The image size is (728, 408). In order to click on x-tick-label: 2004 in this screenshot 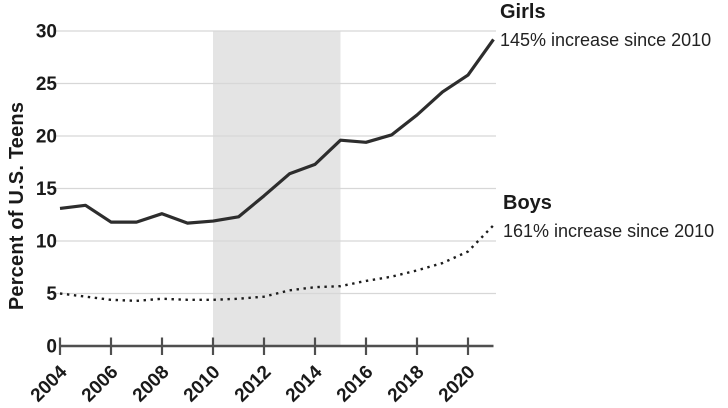, I will do `click(49, 383)`.